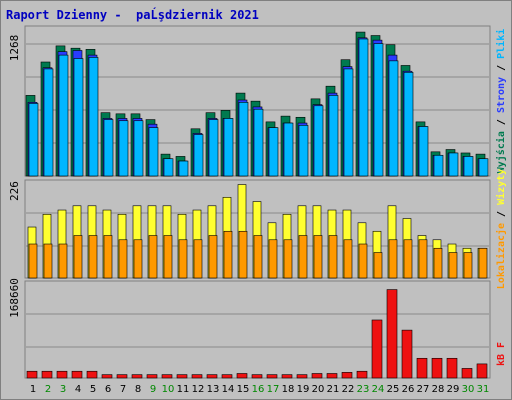 The height and width of the screenshot is (400, 512). What do you see at coordinates (14, 191) in the screenshot?
I see `panel2-ymax-label: 226` at bounding box center [14, 191].